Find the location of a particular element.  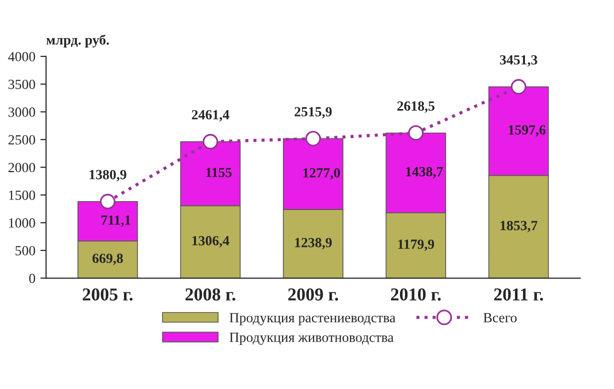

legend-label: Продукция растениеводства is located at coordinates (313, 319).